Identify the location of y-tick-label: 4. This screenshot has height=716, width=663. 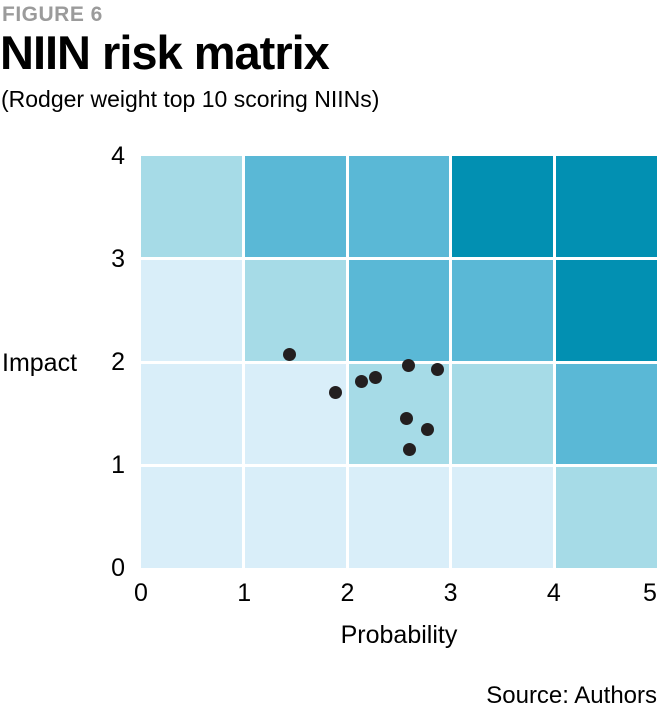
(118, 156).